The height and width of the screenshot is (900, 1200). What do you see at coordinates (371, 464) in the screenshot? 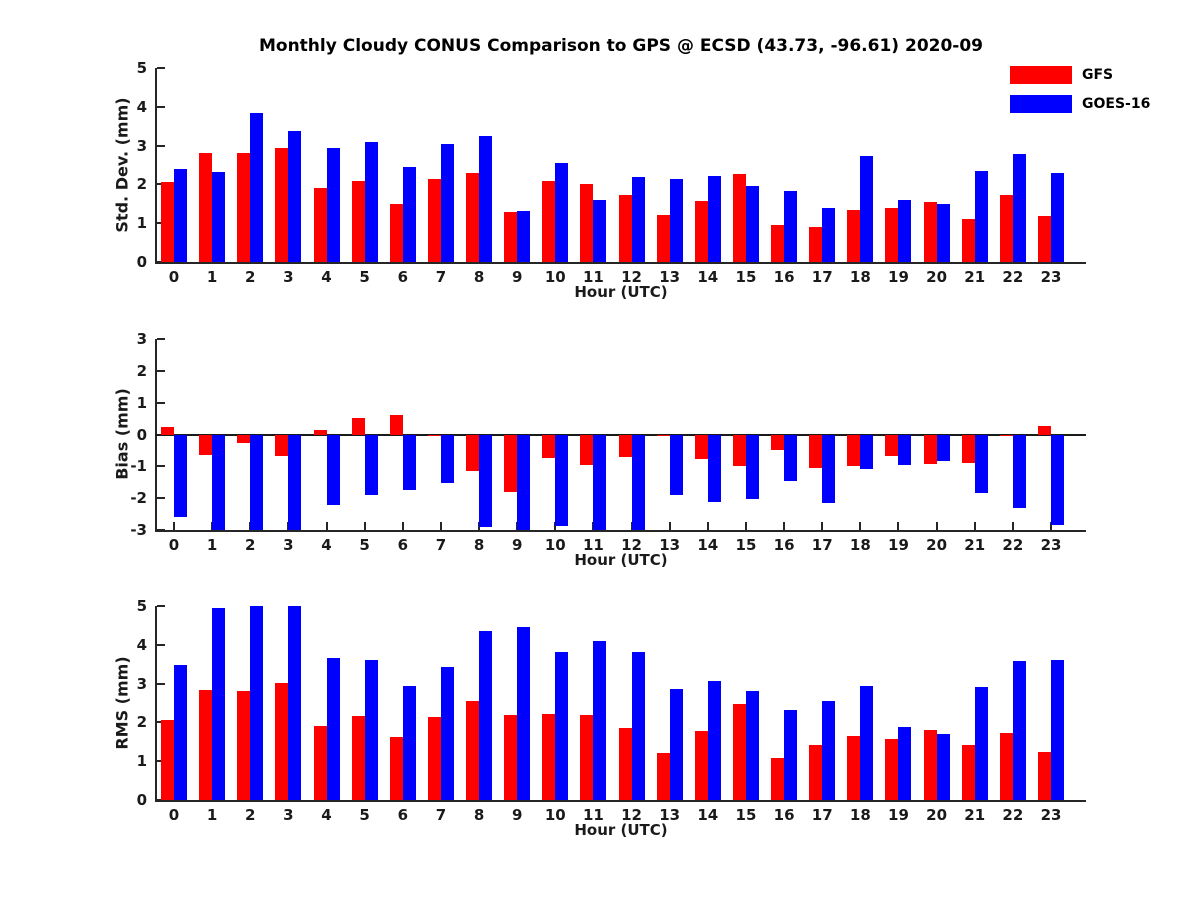
I see `bar-goes-16-h5` at bounding box center [371, 464].